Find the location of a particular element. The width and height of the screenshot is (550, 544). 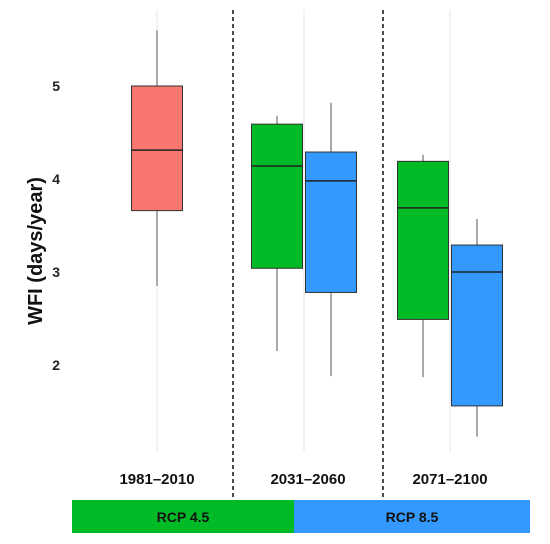

y-tick-label: 3 is located at coordinates (56, 272).